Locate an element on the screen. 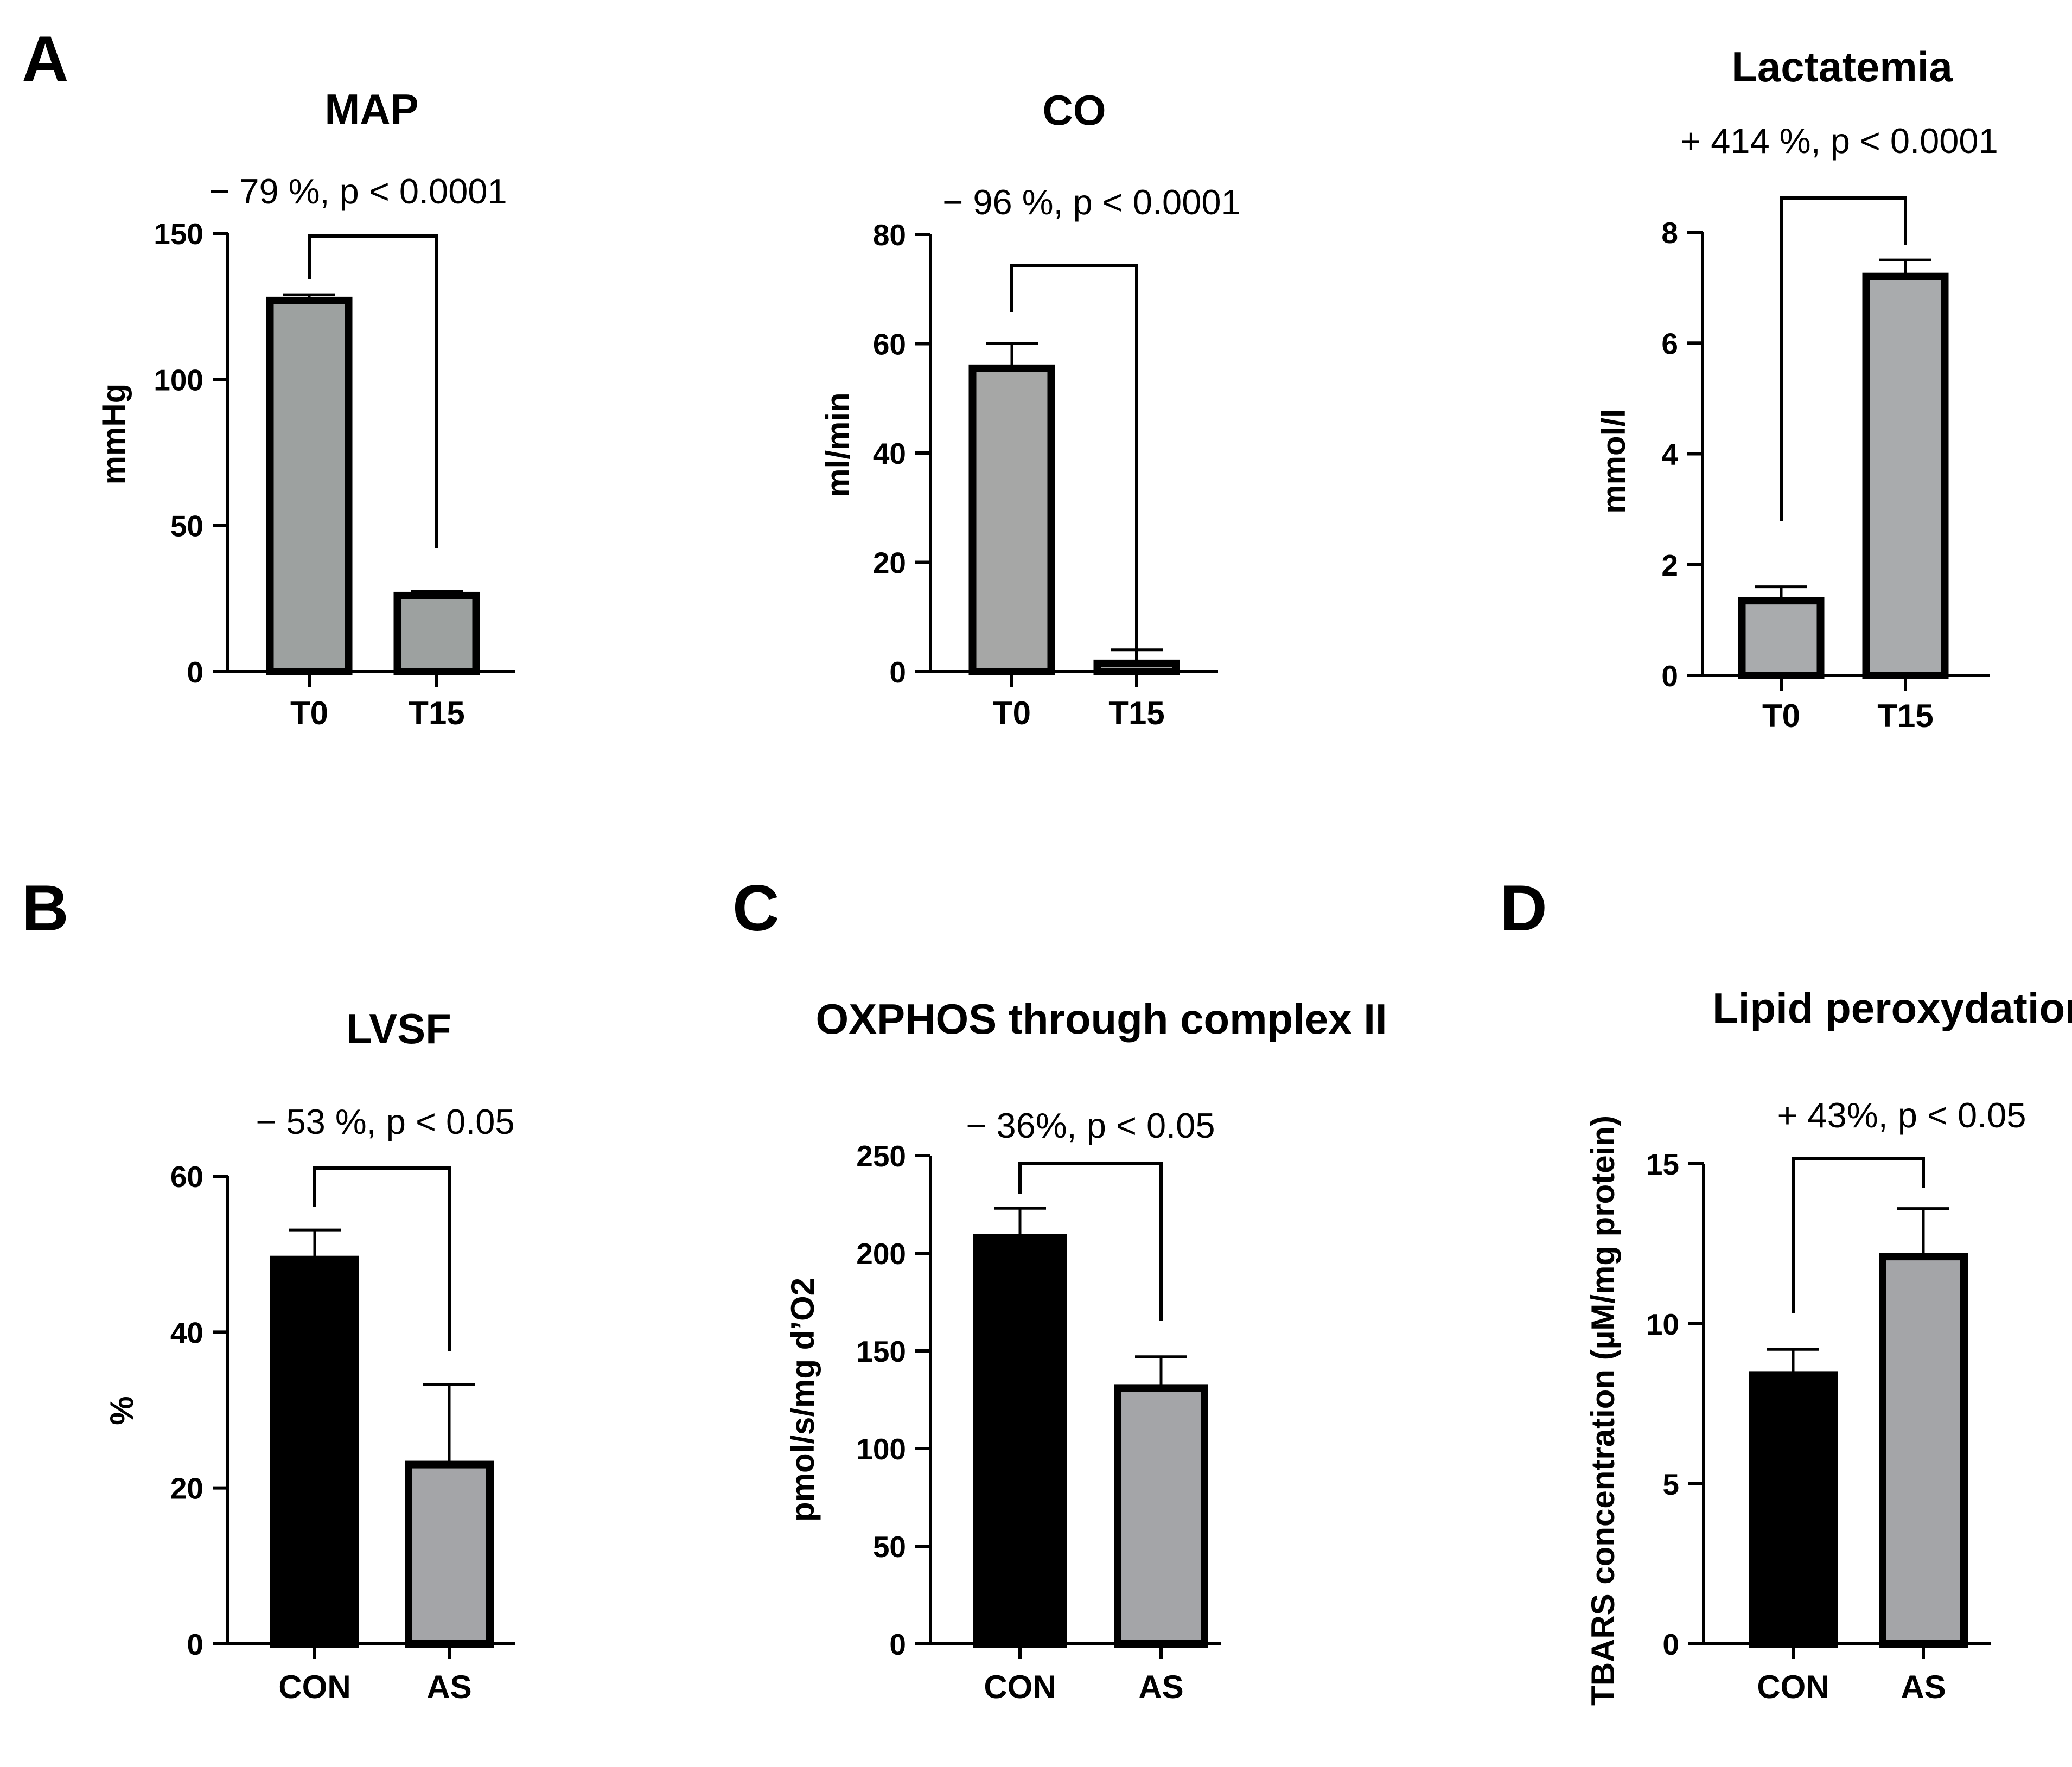  chart-2-ytick-label-1: 20 is located at coordinates (889, 563).